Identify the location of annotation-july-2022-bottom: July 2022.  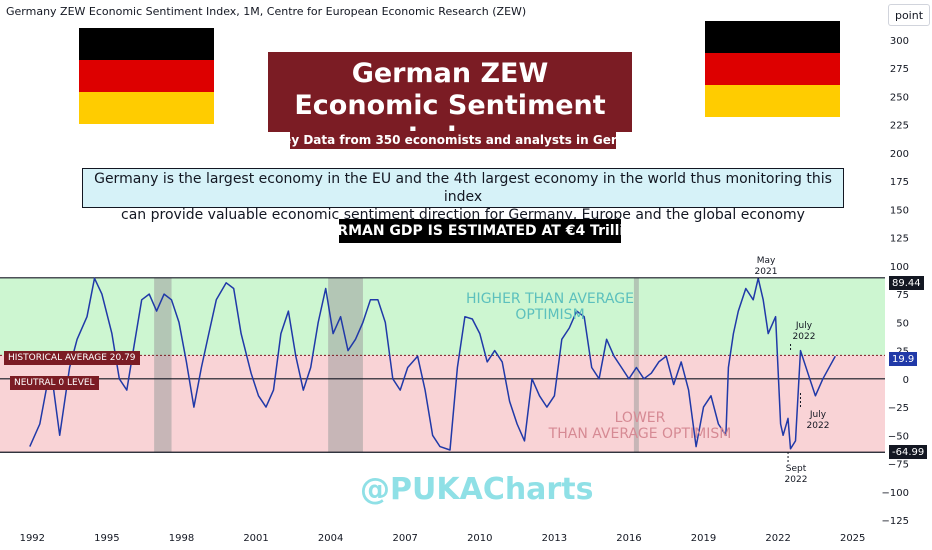
(818, 421).